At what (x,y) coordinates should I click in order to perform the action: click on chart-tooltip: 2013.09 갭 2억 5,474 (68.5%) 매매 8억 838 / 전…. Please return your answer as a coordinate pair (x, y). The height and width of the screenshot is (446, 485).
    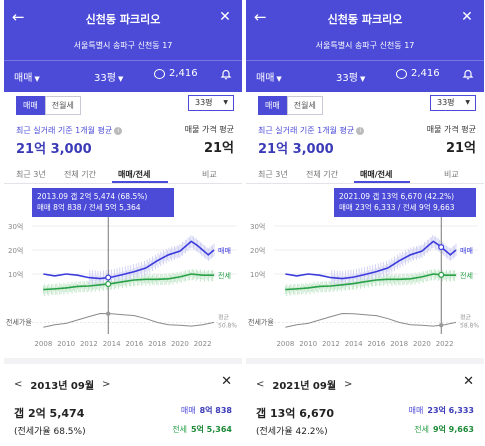
    Looking at the image, I should click on (103, 202).